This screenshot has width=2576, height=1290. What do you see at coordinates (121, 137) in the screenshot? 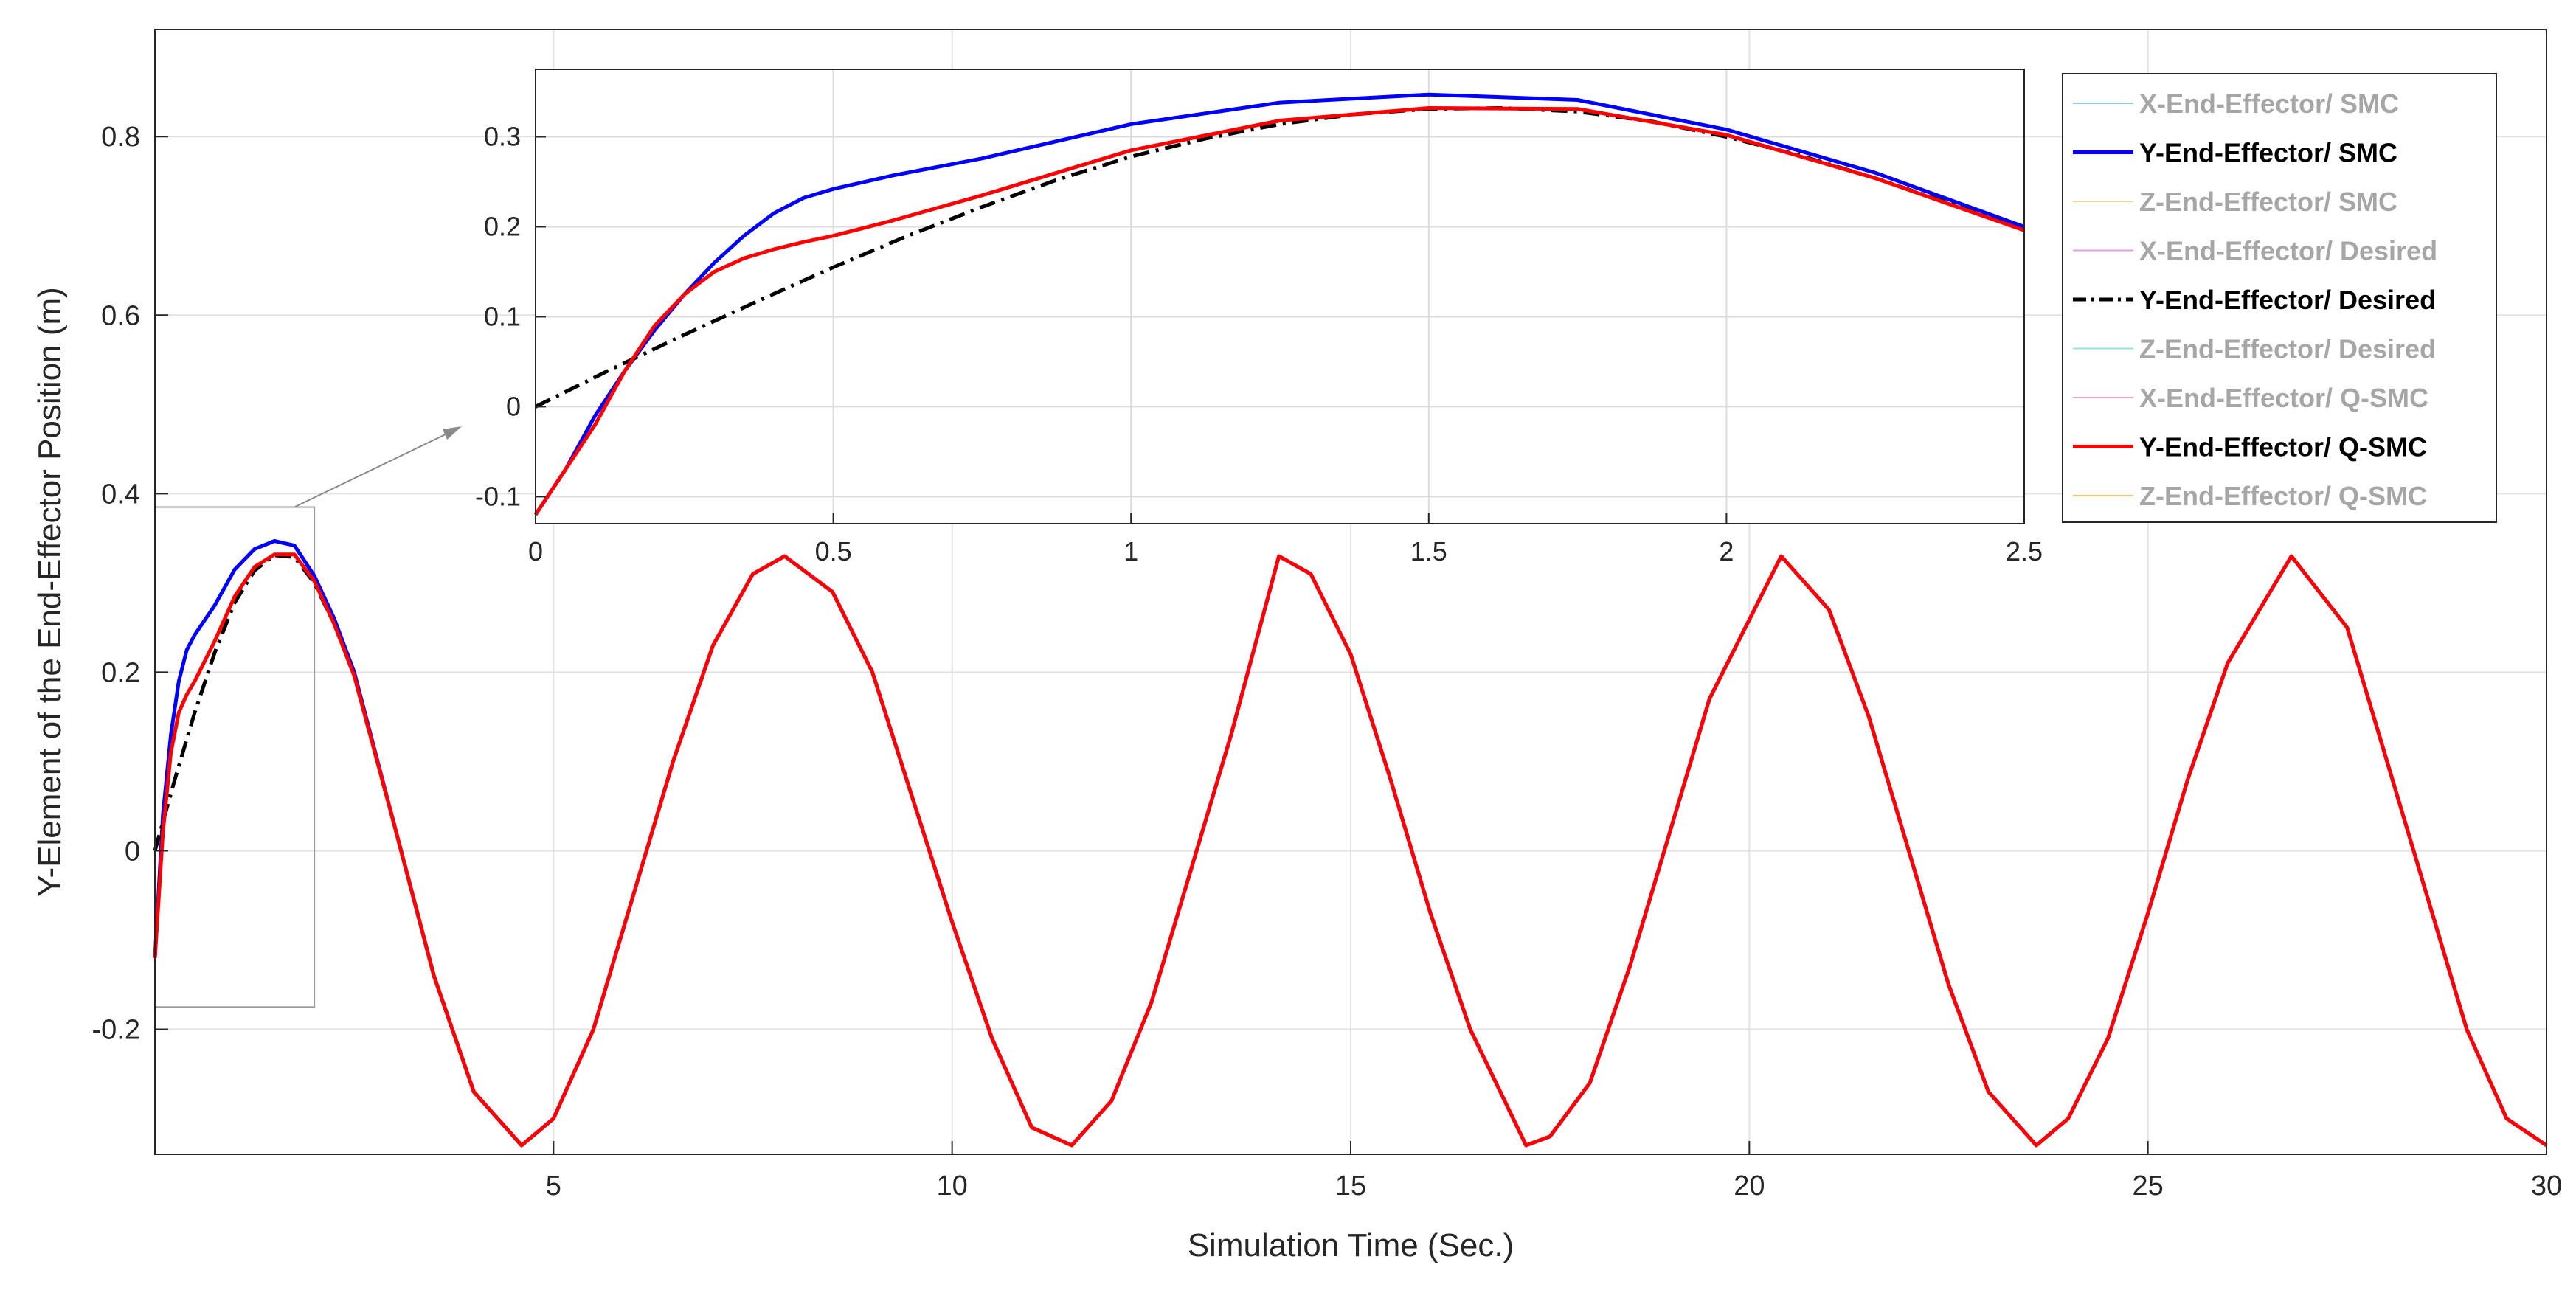
I see `main-y-tick-label-5: 0.8` at bounding box center [121, 137].